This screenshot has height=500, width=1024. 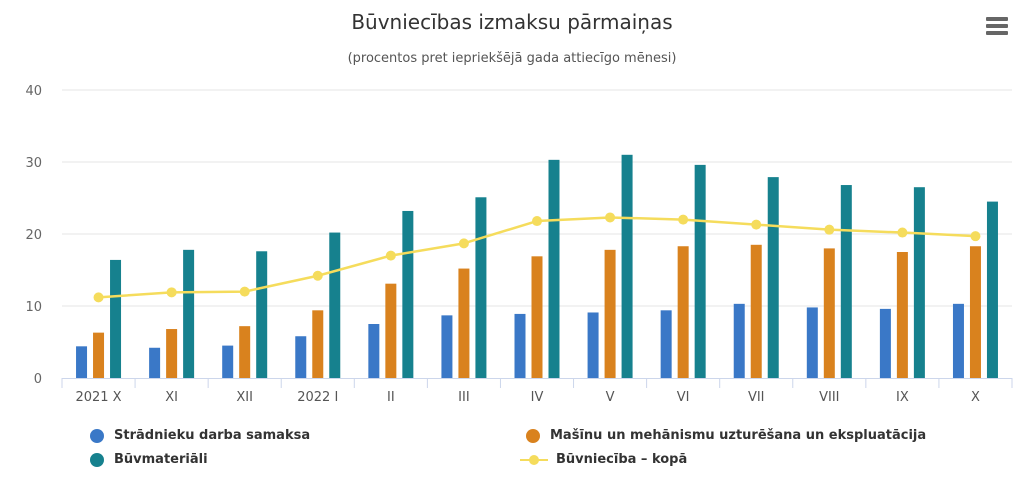 What do you see at coordinates (902, 397) in the screenshot?
I see `x-tick-label: IX` at bounding box center [902, 397].